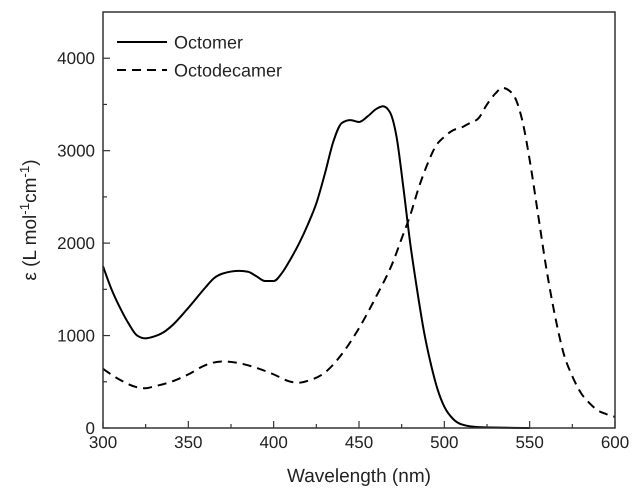 The height and width of the screenshot is (490, 633). I want to click on x-axis-title: Wavelength (nm), so click(359, 476).